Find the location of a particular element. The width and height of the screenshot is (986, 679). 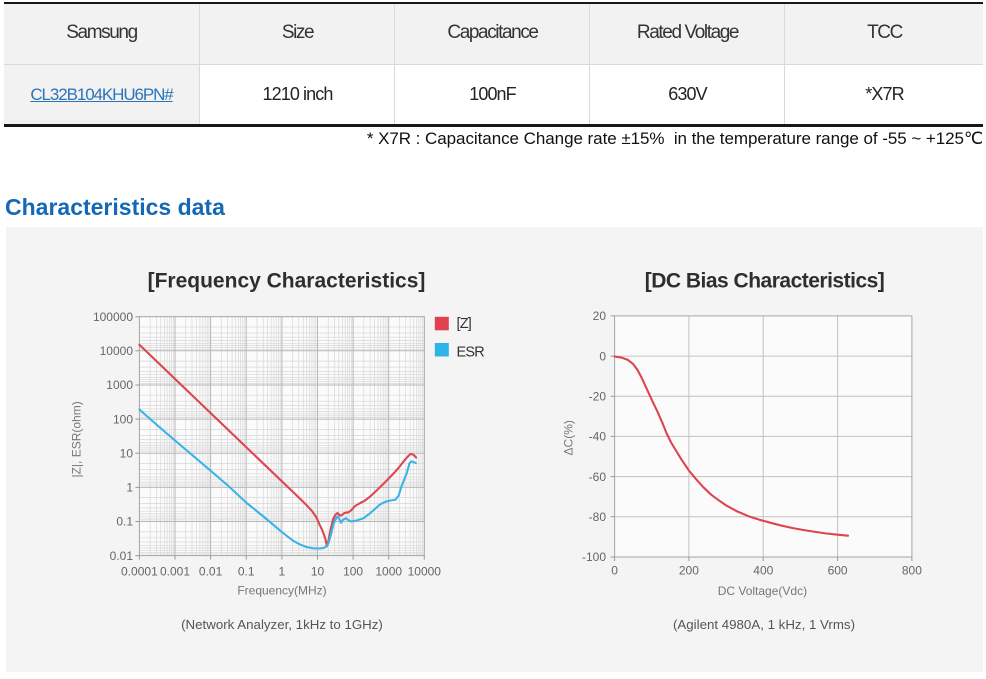

svg-text: |Z|, ESR(ohm) is located at coordinates (77, 439).